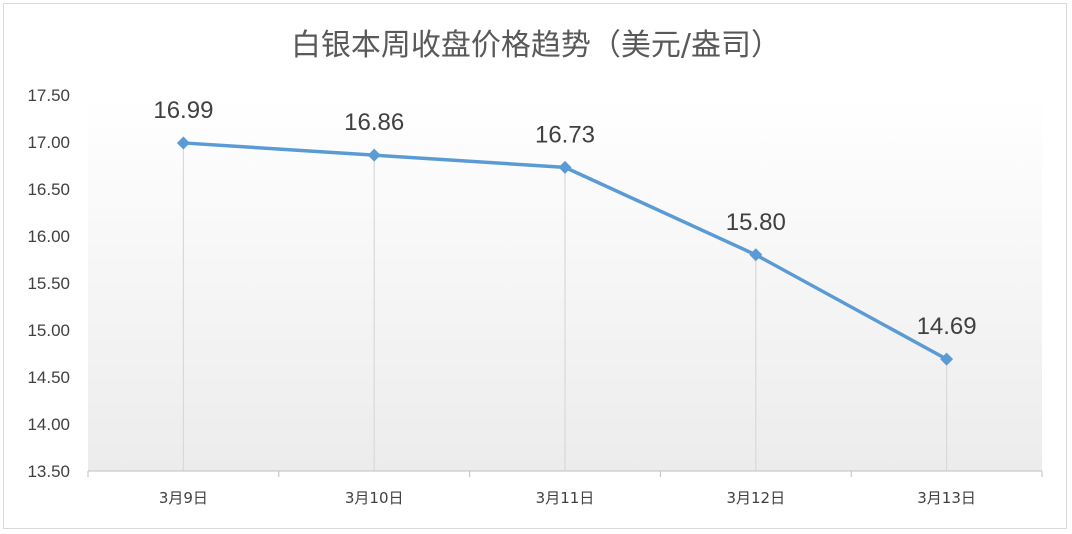  What do you see at coordinates (48, 142) in the screenshot?
I see `y-tick-label: 17.00` at bounding box center [48, 142].